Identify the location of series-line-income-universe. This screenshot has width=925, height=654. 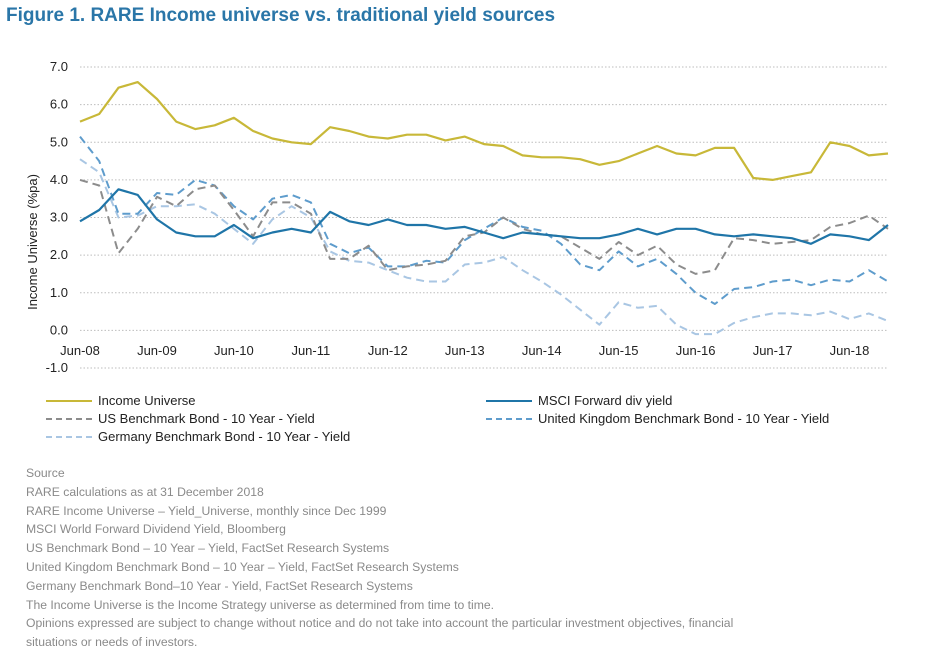
(484, 130).